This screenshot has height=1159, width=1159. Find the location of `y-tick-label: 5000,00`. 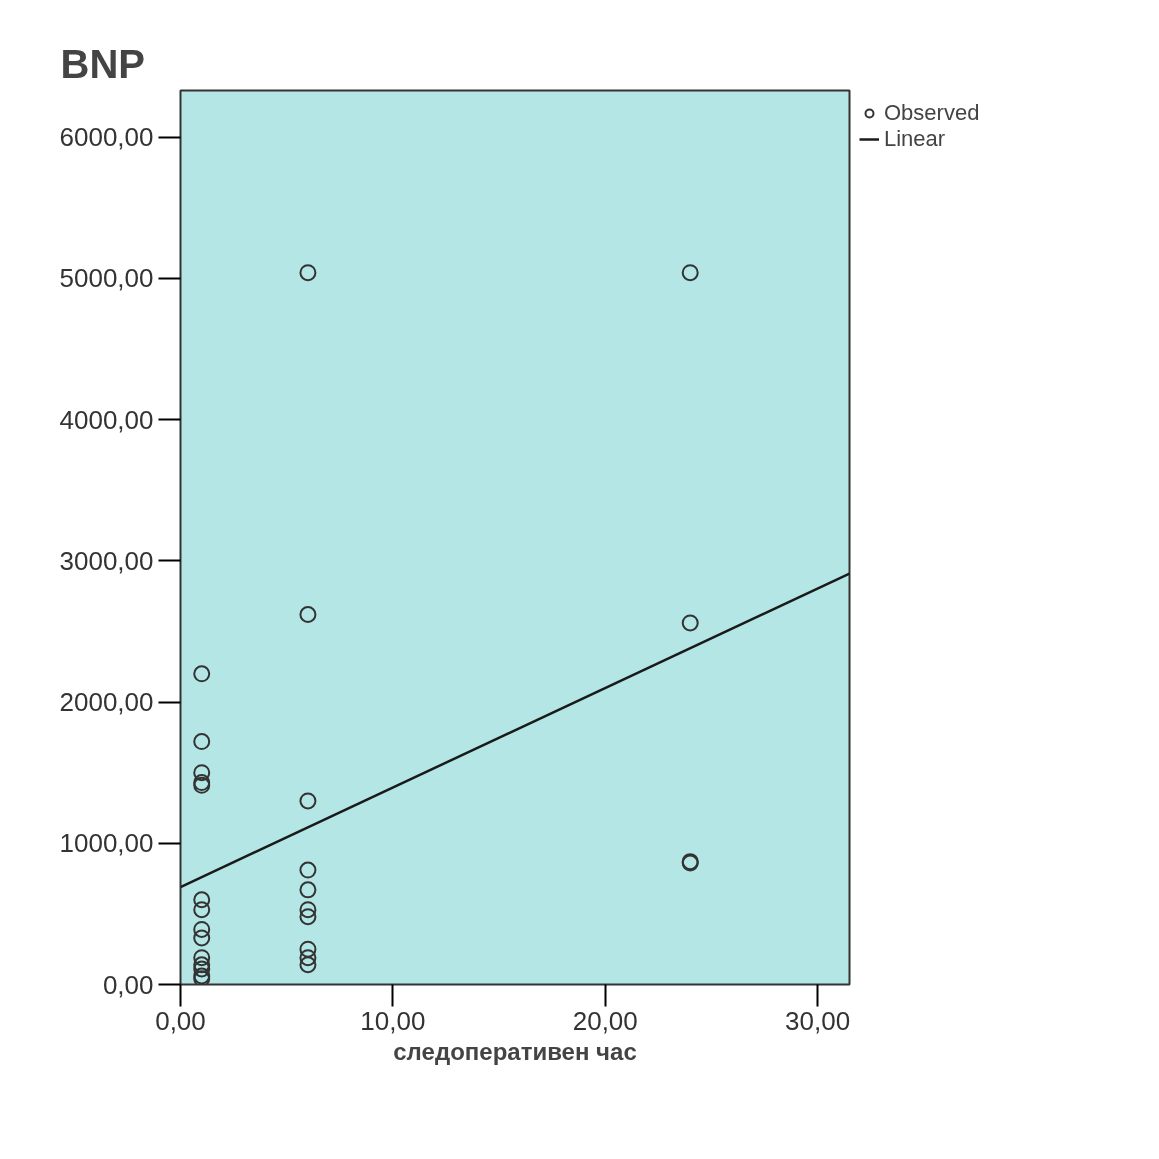

y-tick-label: 5000,00 is located at coordinates (106, 278).